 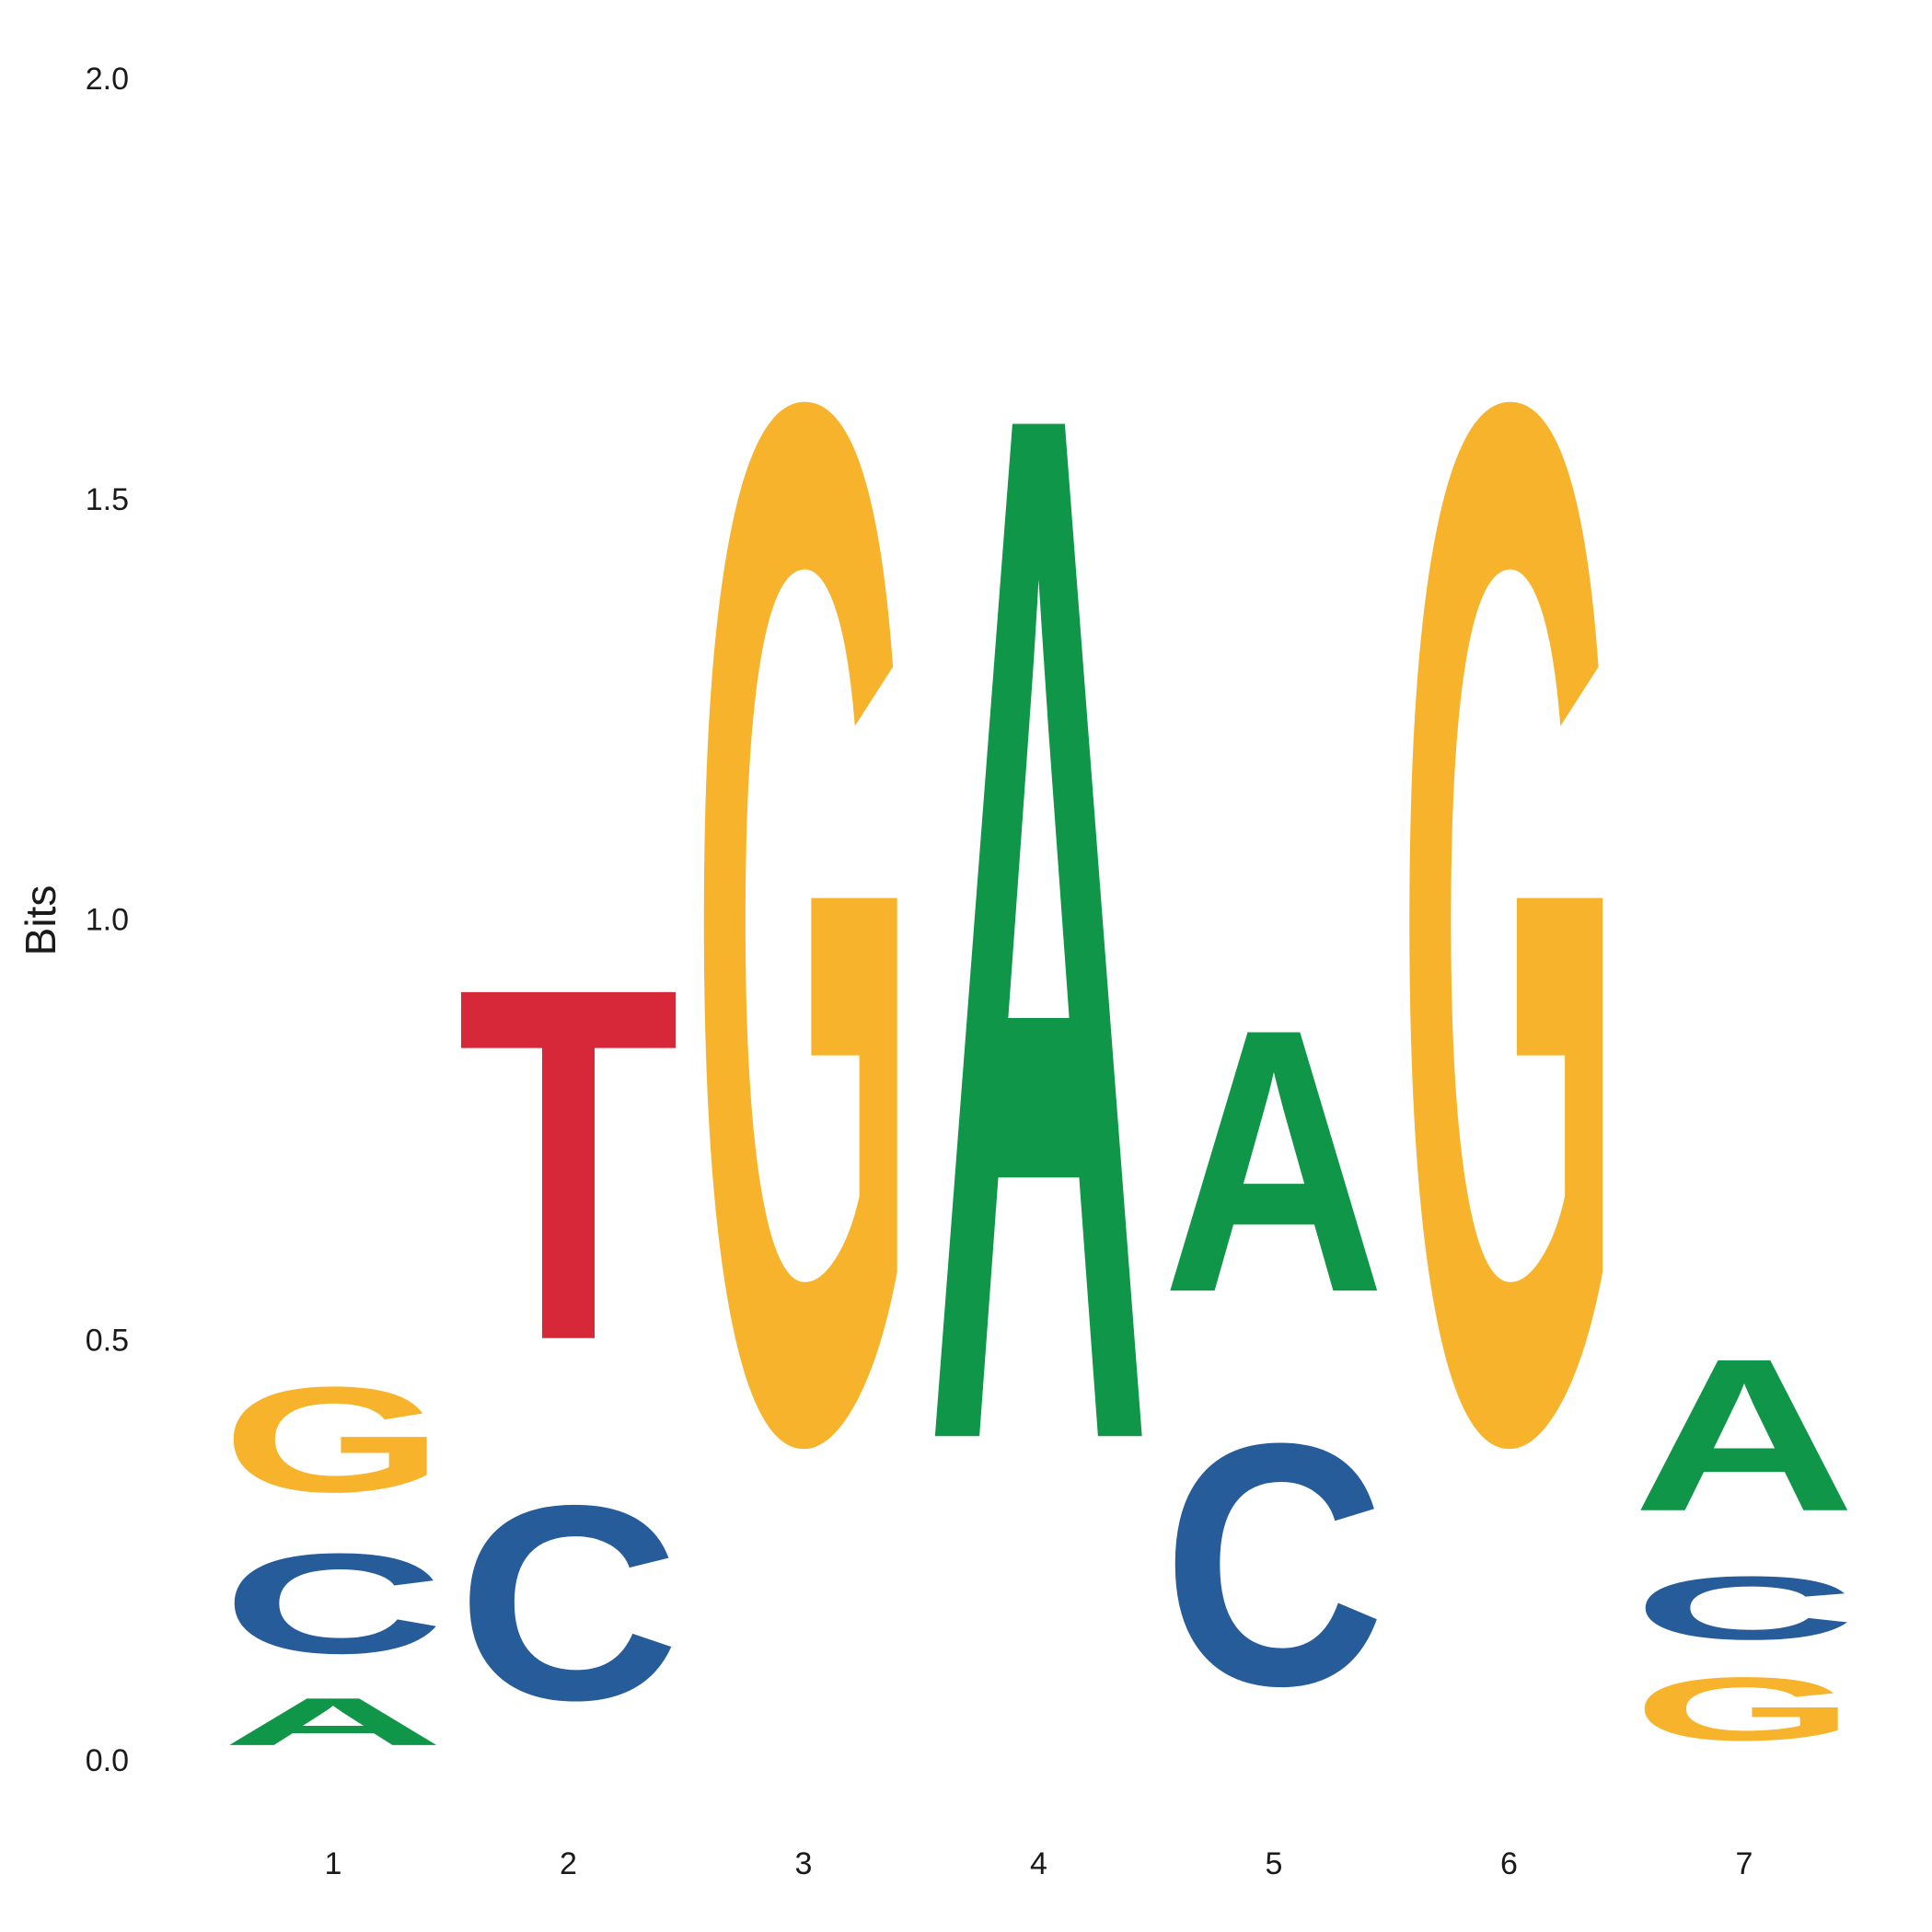 What do you see at coordinates (108, 1340) in the screenshot?
I see `y-tick-label: 0.5` at bounding box center [108, 1340].